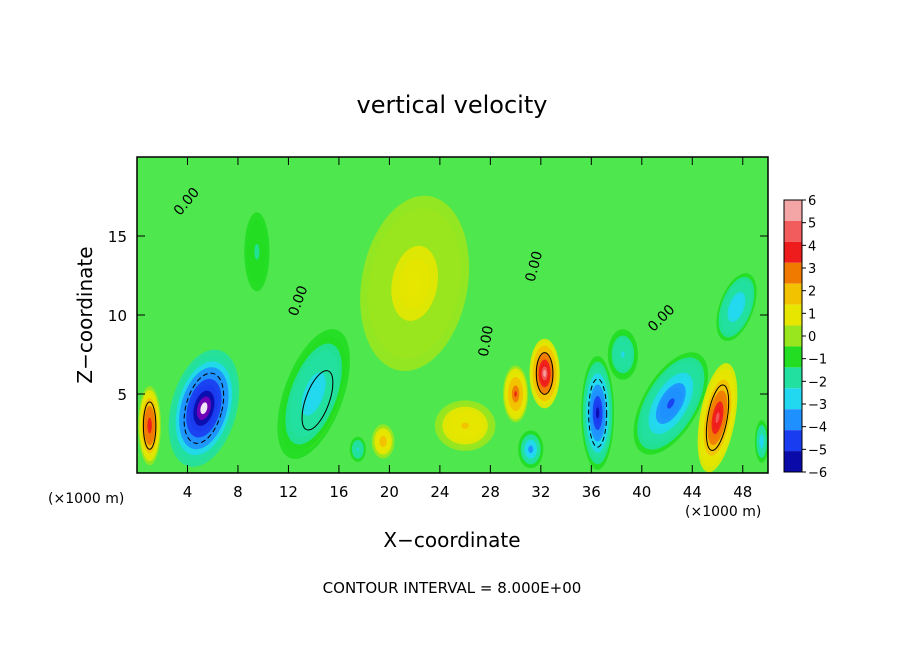 The height and width of the screenshot is (654, 904). What do you see at coordinates (641, 492) in the screenshot?
I see `x-tick-label-40: 40` at bounding box center [641, 492].